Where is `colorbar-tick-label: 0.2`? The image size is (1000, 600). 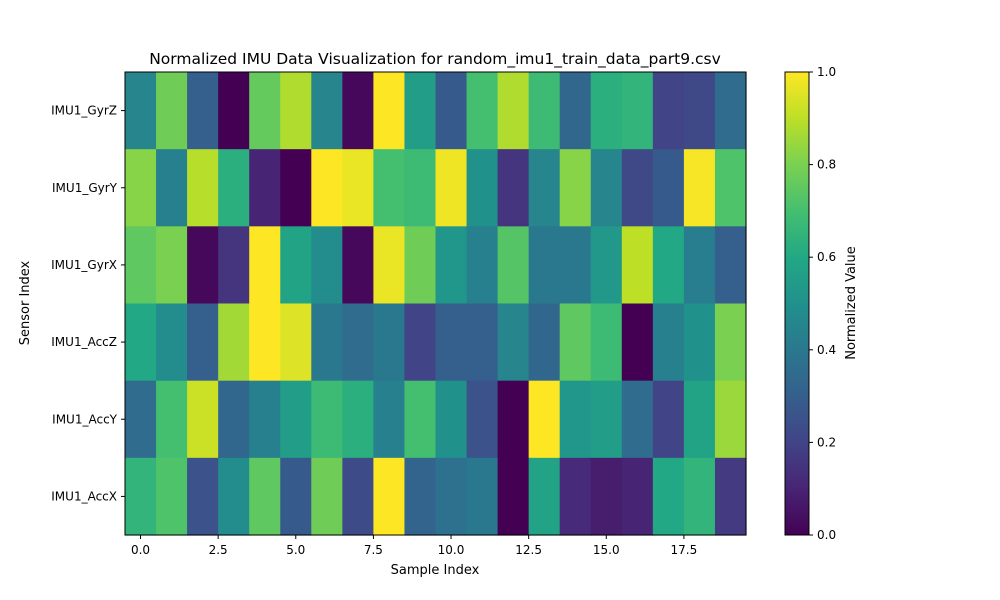 colorbar-tick-label: 0.2 is located at coordinates (826, 442).